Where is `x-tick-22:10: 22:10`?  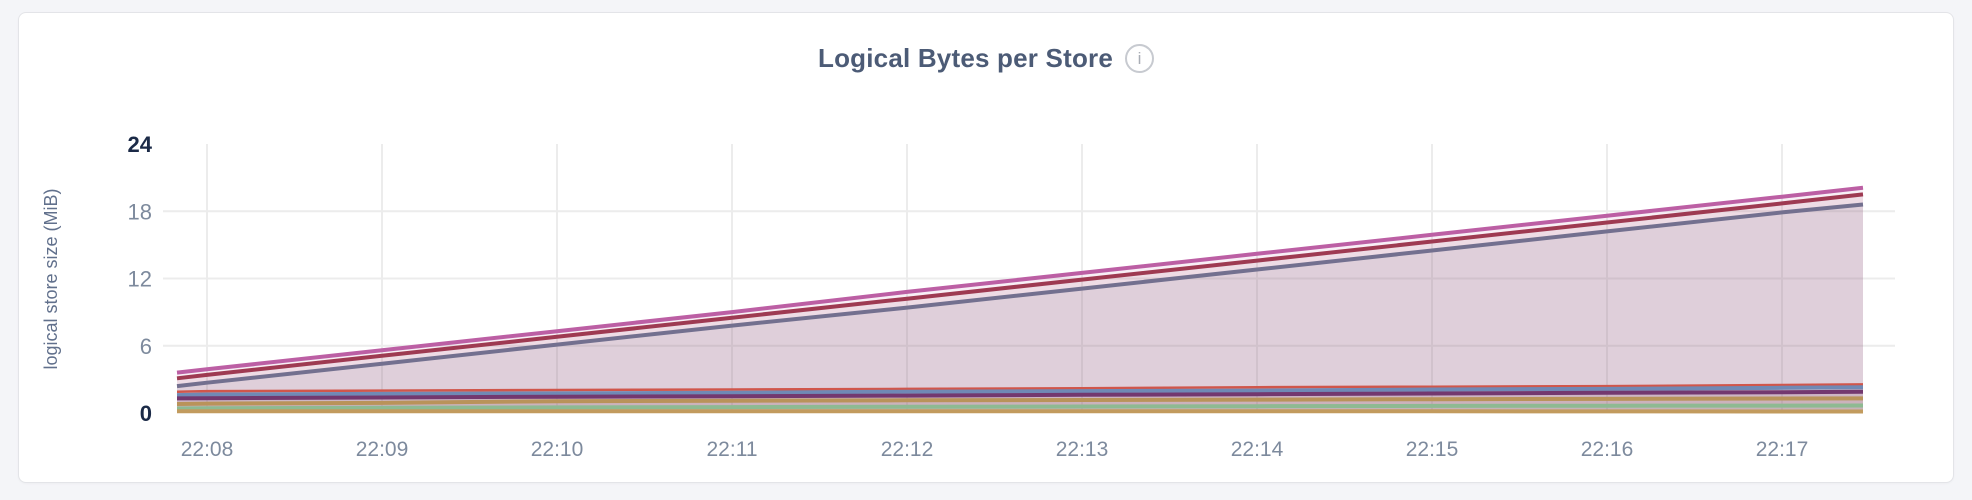 x-tick-22:10: 22:10 is located at coordinates (557, 449).